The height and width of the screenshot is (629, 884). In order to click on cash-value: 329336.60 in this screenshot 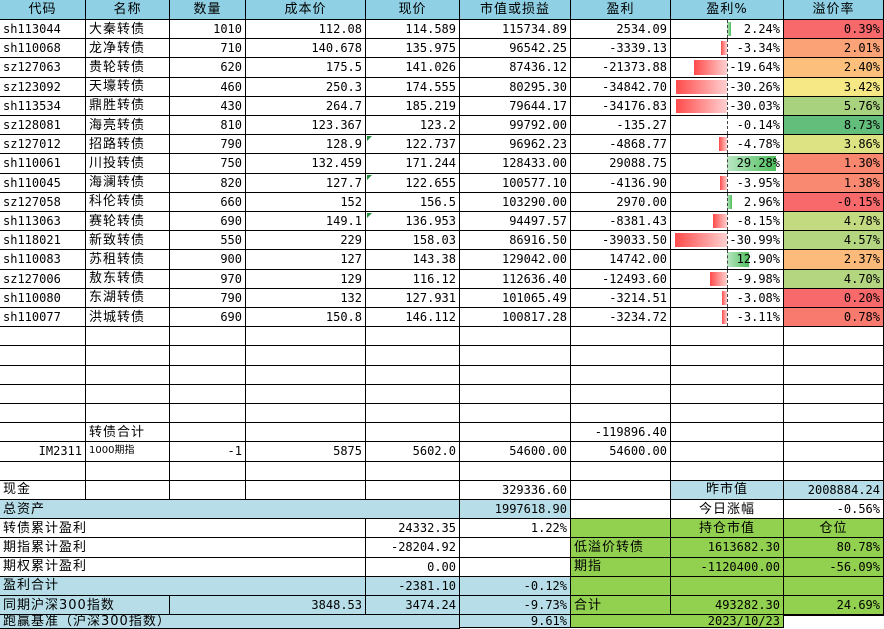, I will do `click(515, 490)`.